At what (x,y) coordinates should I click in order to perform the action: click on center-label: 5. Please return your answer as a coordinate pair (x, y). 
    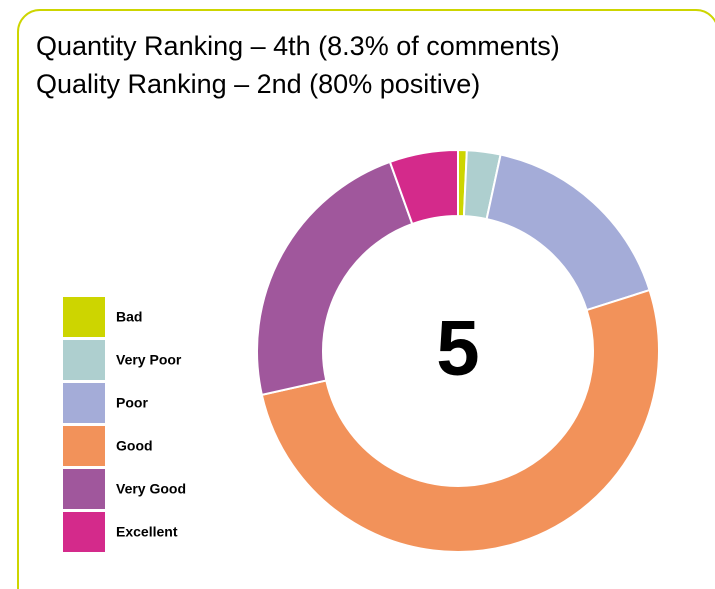
    Looking at the image, I should click on (457, 348).